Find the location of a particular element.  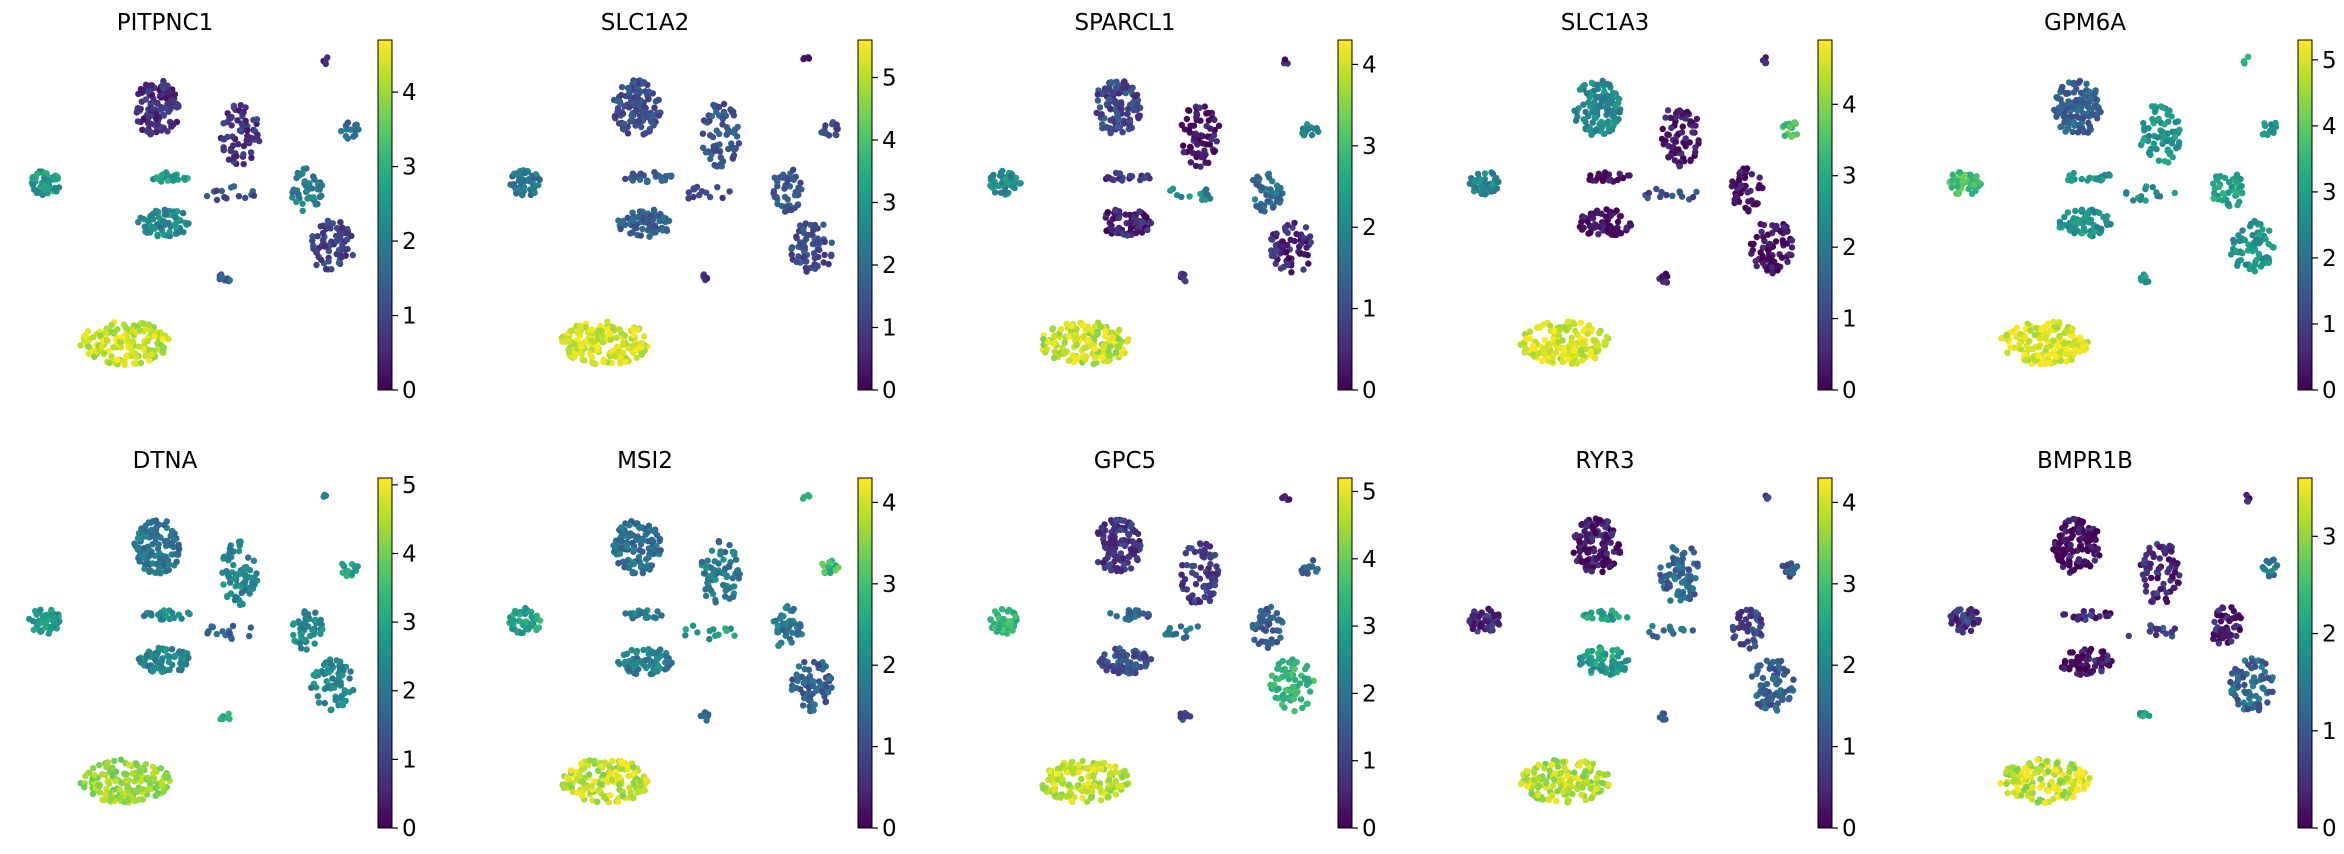

cluster-bottom_left_large is located at coordinates (125, 781).